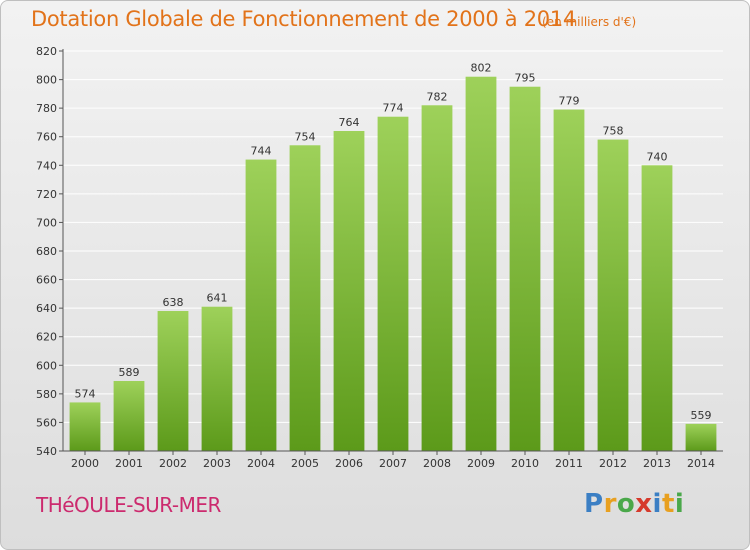 This screenshot has height=550, width=750. I want to click on x-tick-label: 2011, so click(569, 463).